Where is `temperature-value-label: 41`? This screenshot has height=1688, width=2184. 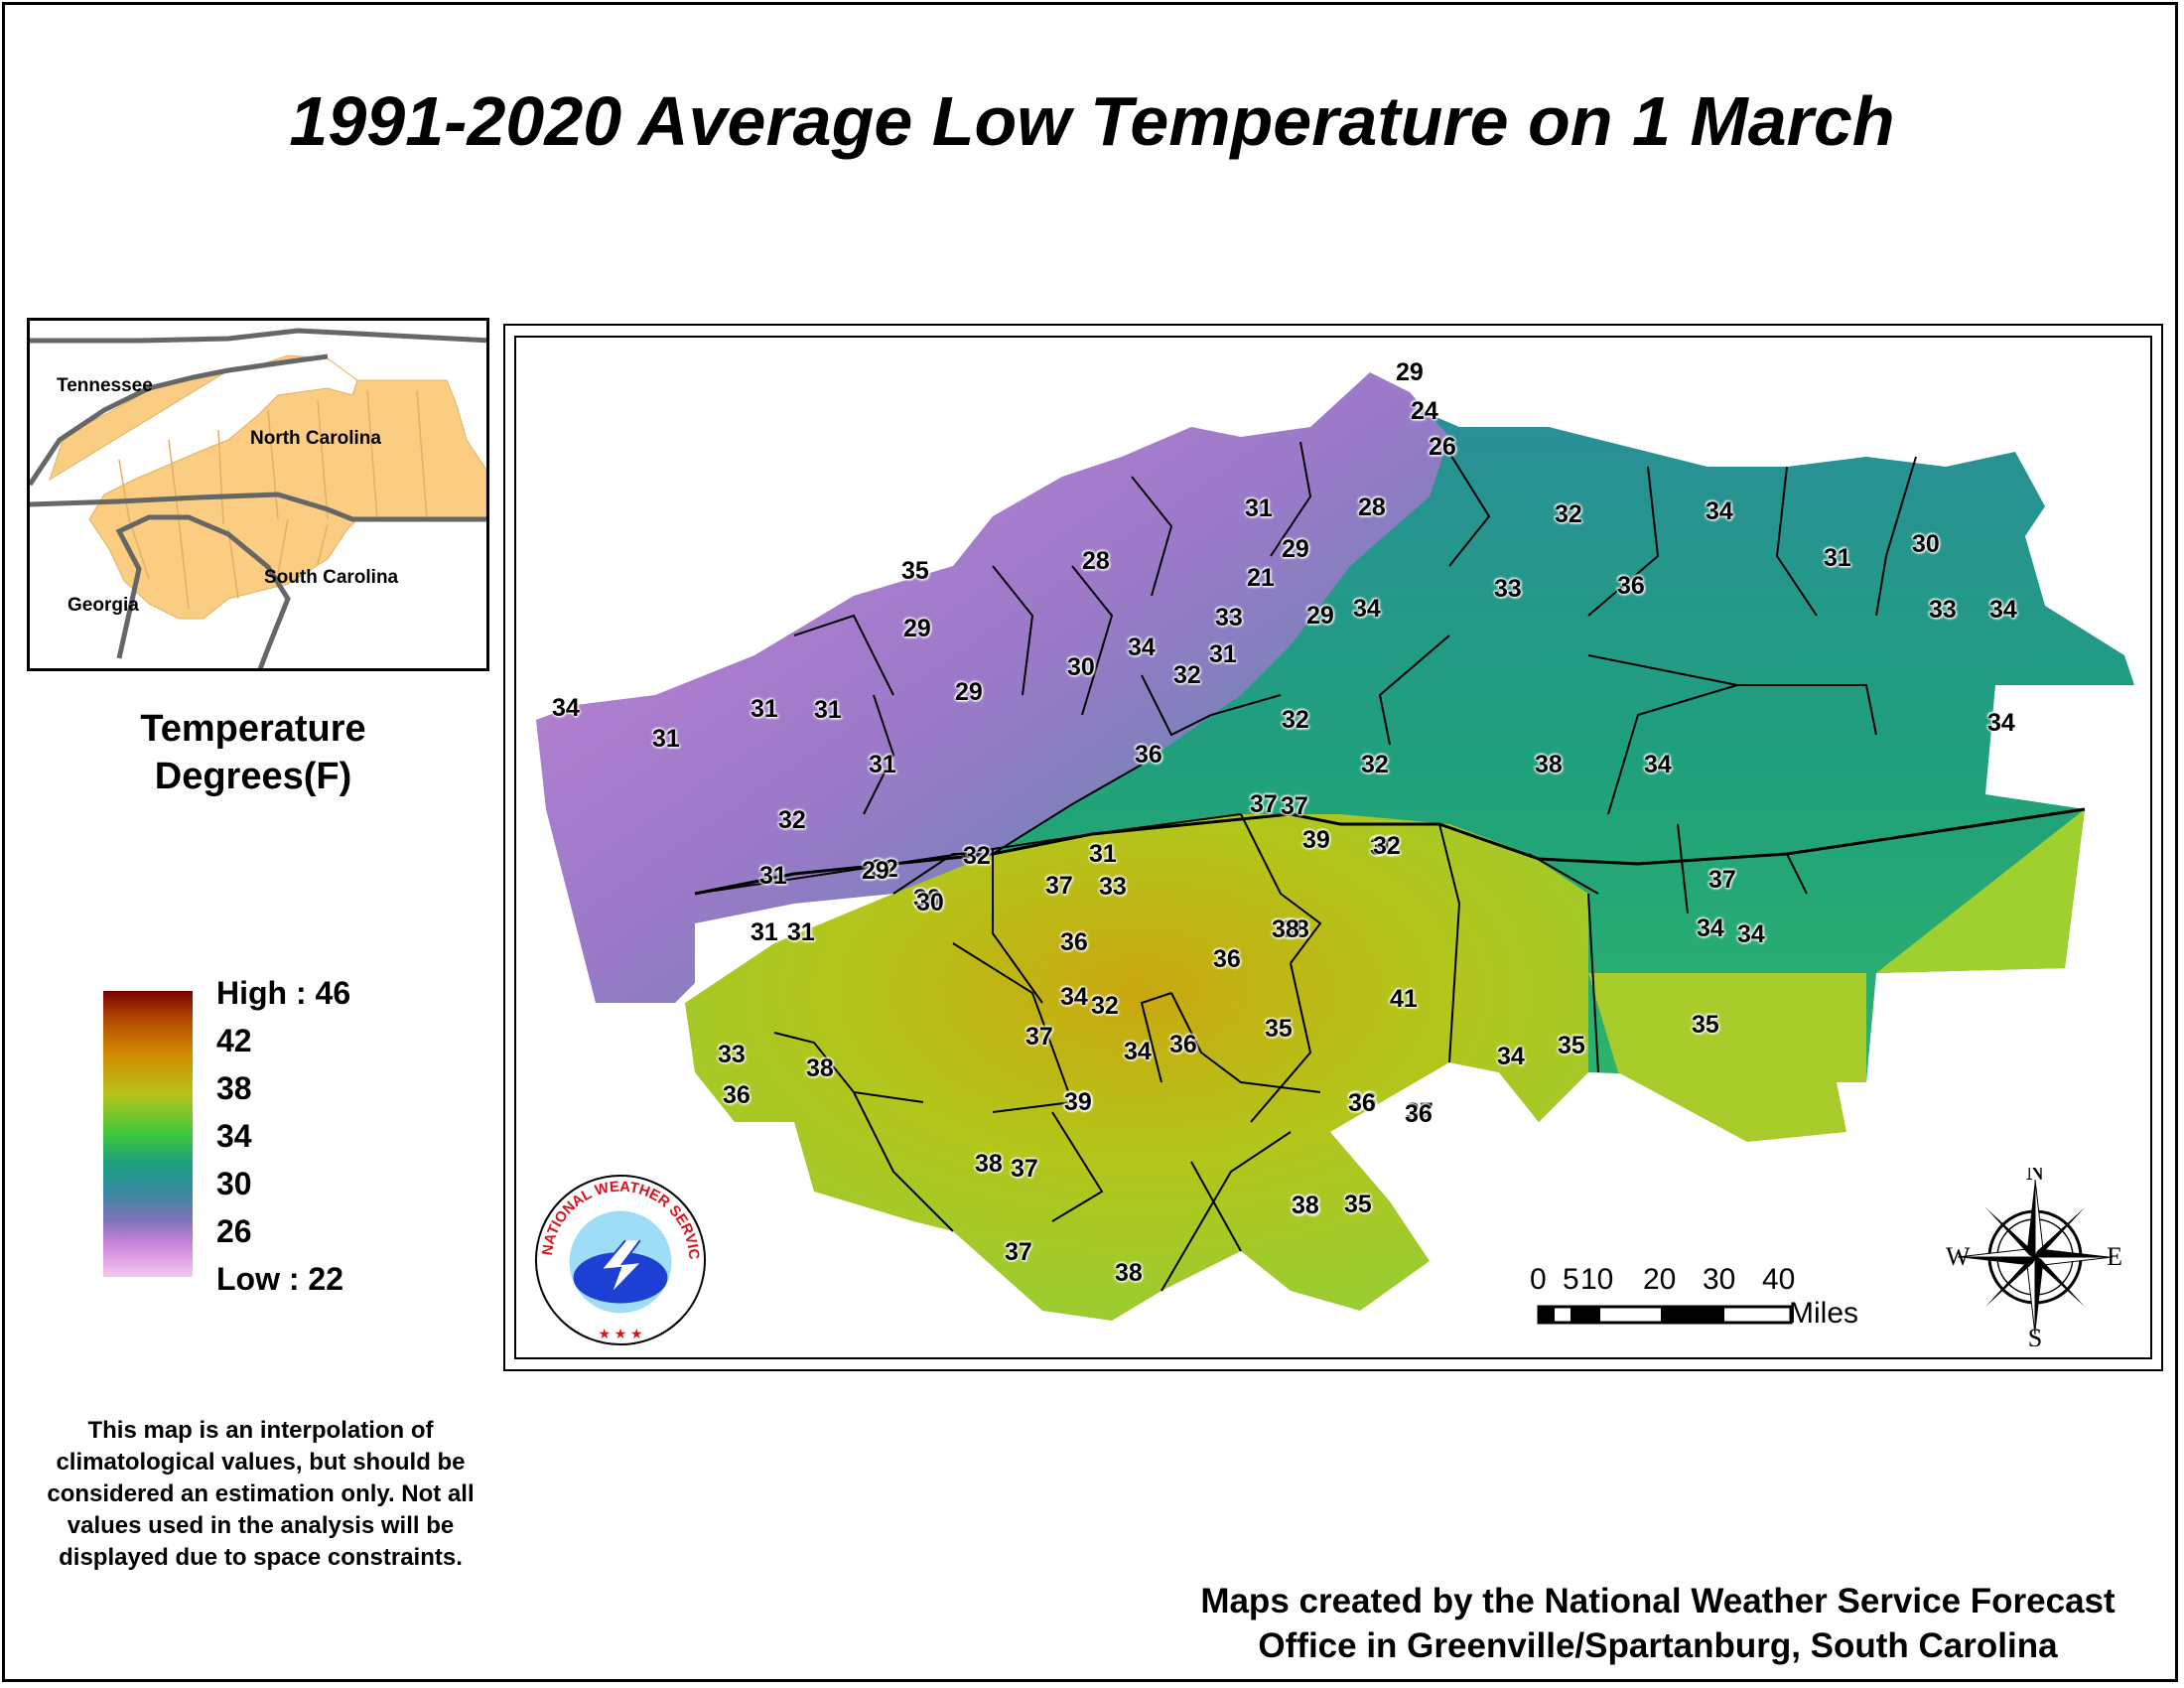 temperature-value-label: 41 is located at coordinates (1404, 999).